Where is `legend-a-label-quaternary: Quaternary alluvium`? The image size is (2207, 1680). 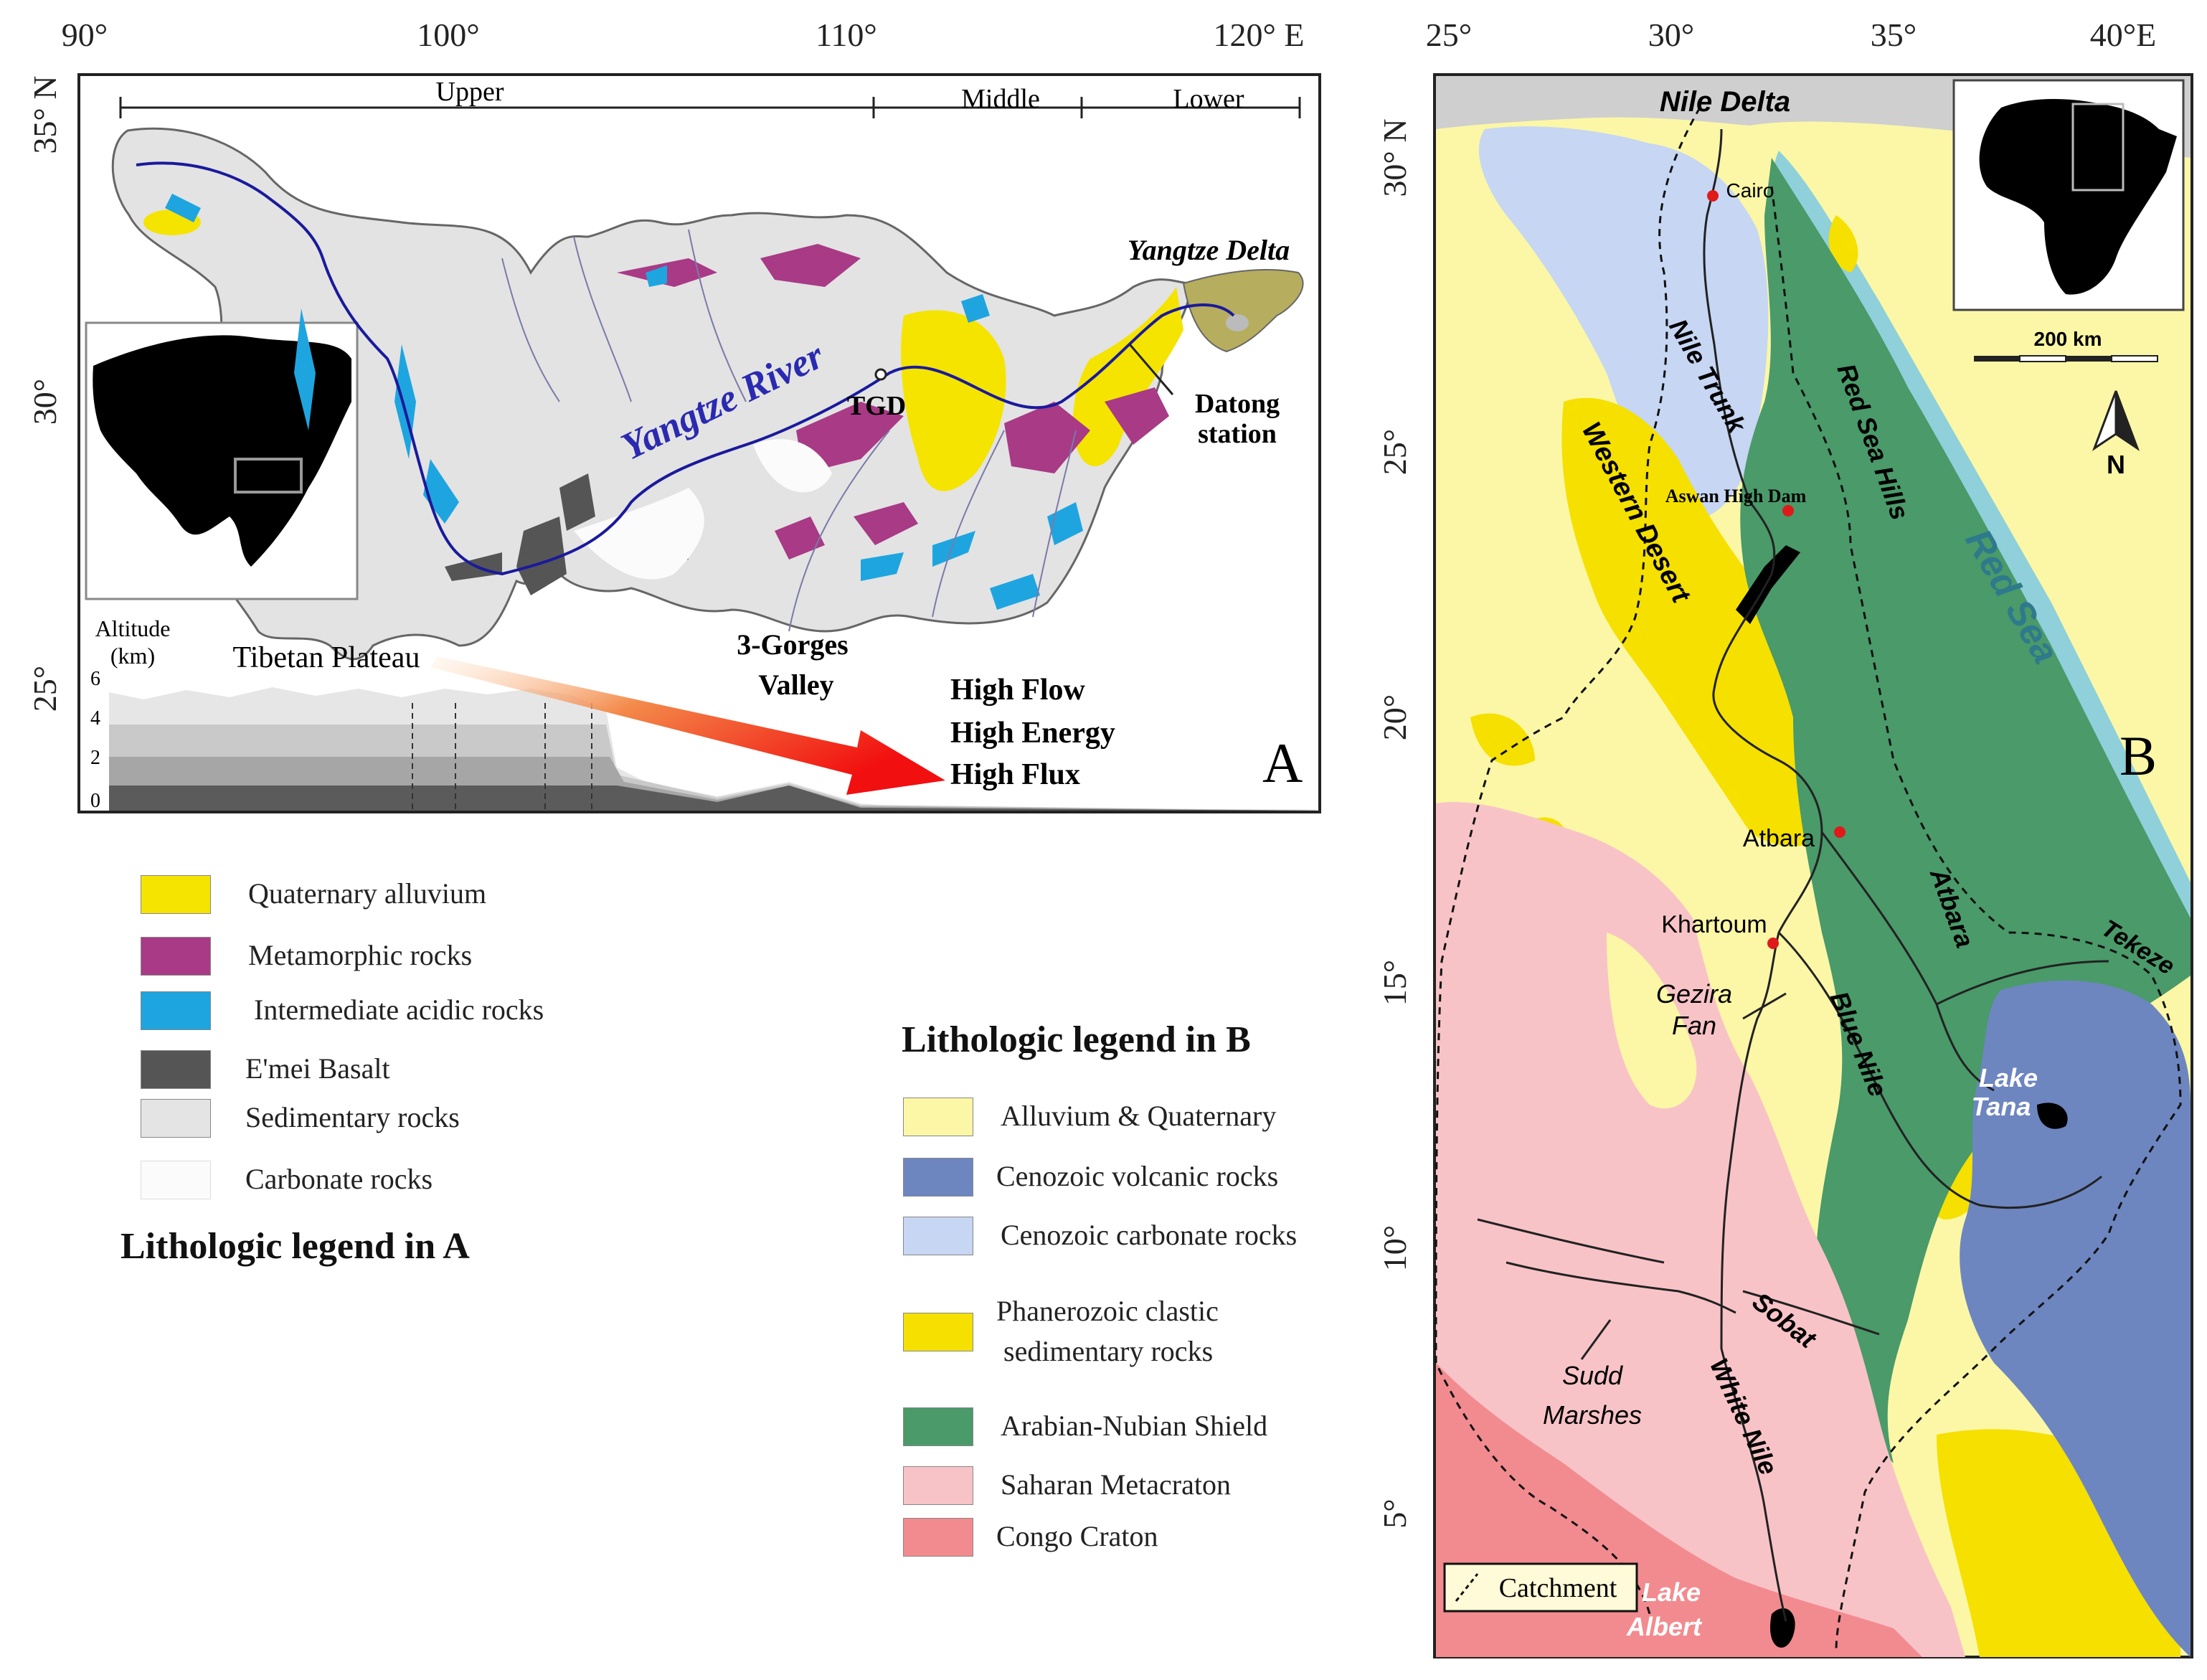
legend-a-label-quaternary: Quaternary alluvium is located at coordinates (367, 893).